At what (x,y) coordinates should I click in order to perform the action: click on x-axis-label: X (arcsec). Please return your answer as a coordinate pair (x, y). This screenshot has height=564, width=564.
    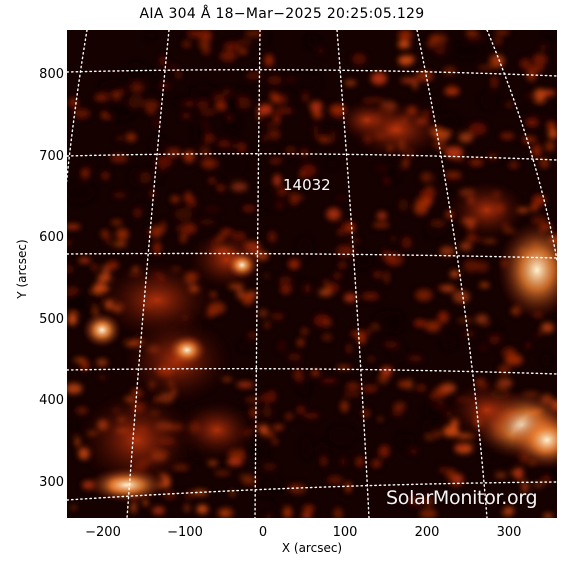
    Looking at the image, I should click on (312, 548).